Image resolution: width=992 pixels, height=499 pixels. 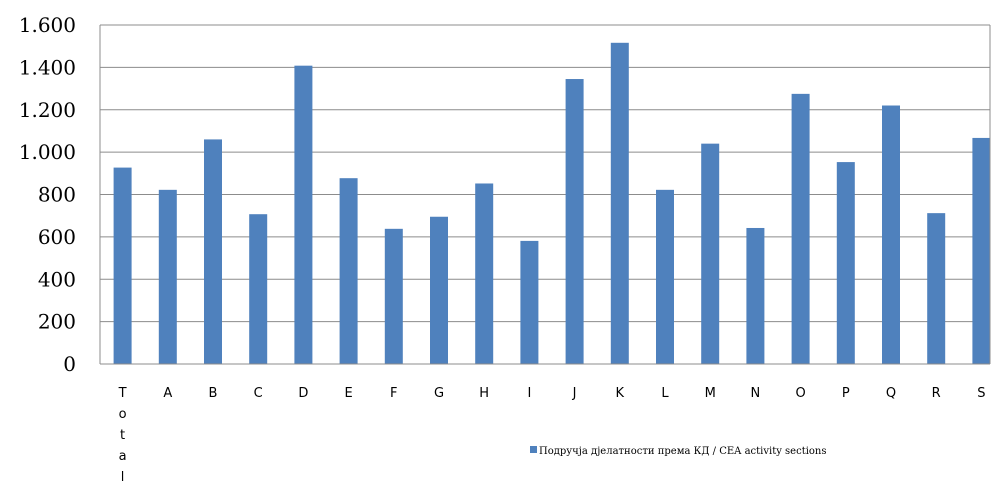 What do you see at coordinates (348, 393) in the screenshot?
I see `x-tick-label: E` at bounding box center [348, 393].